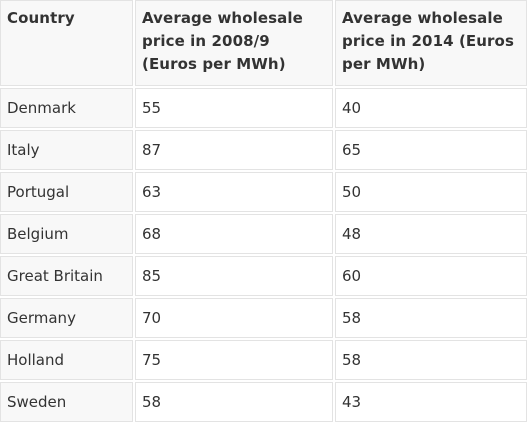 This screenshot has width=527, height=424. I want to click on price-2008-9-cell: 70, so click(234, 318).